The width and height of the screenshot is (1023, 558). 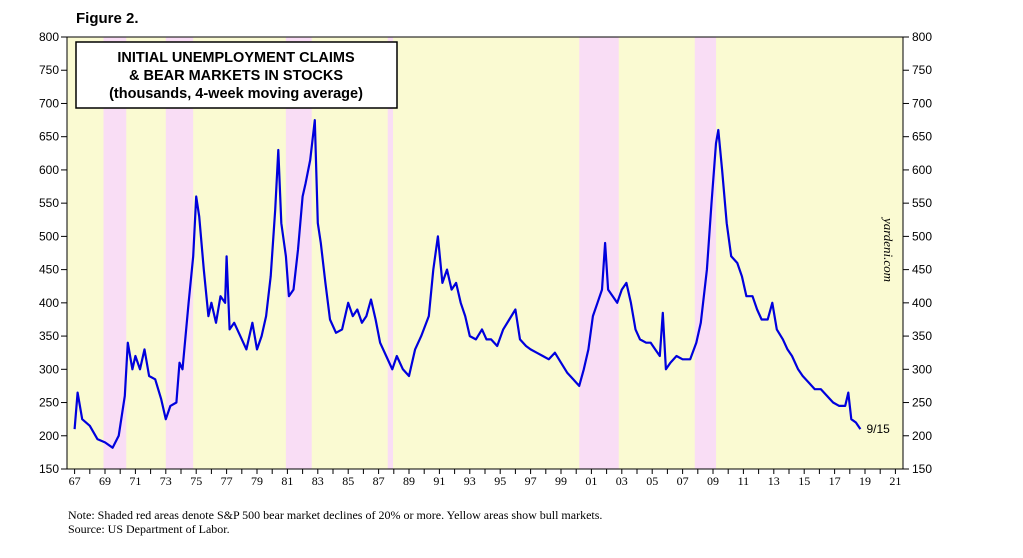 I want to click on x-tick-label: 85, so click(x=348, y=481).